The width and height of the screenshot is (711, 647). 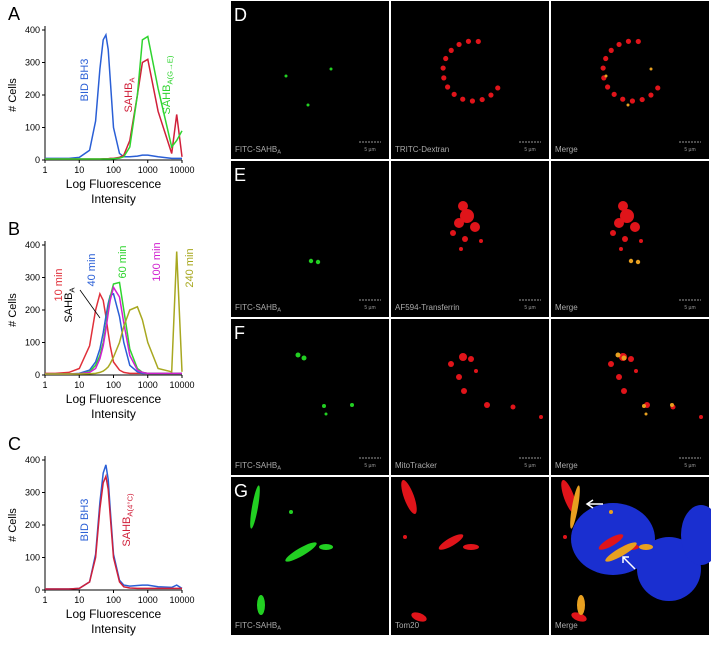 I want to click on panel-label: E, so click(x=240, y=175).